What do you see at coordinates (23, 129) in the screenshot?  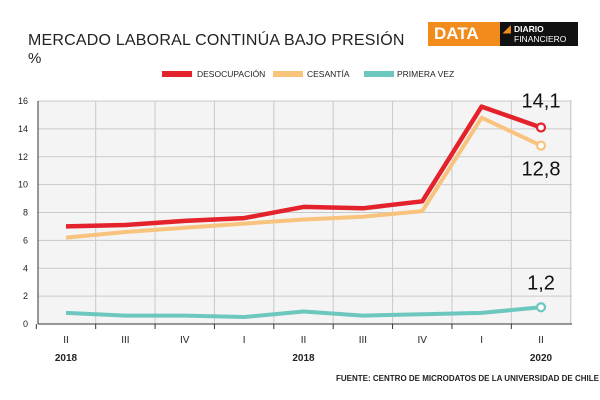 I see `y-tick-label: 14` at bounding box center [23, 129].